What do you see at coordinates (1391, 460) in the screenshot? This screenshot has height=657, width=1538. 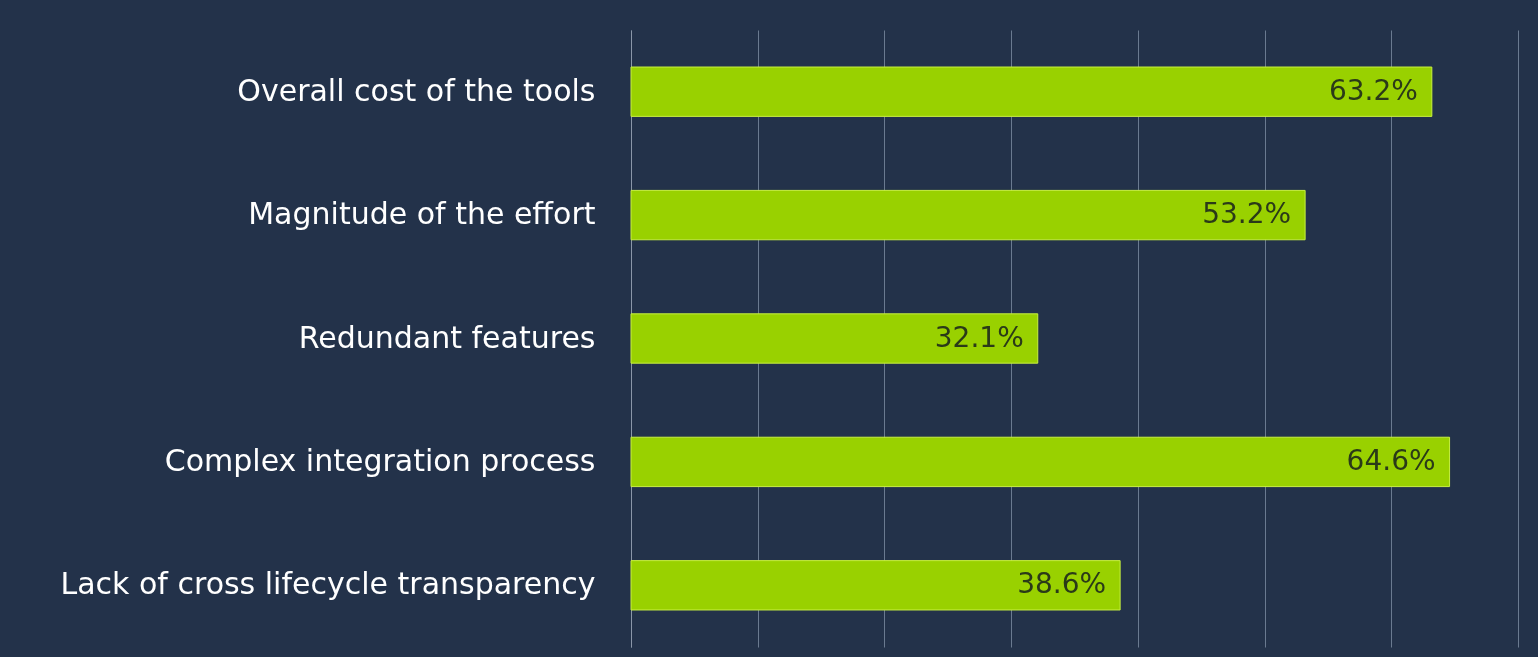 I see `data-label: 64.6%` at bounding box center [1391, 460].